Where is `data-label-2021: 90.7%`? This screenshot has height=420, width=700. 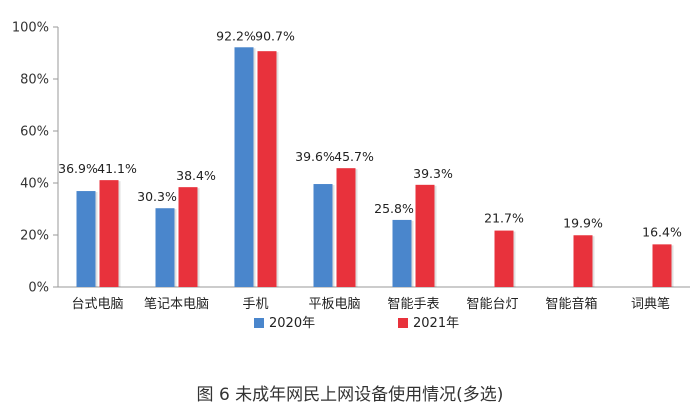 data-label-2021: 90.7% is located at coordinates (275, 35).